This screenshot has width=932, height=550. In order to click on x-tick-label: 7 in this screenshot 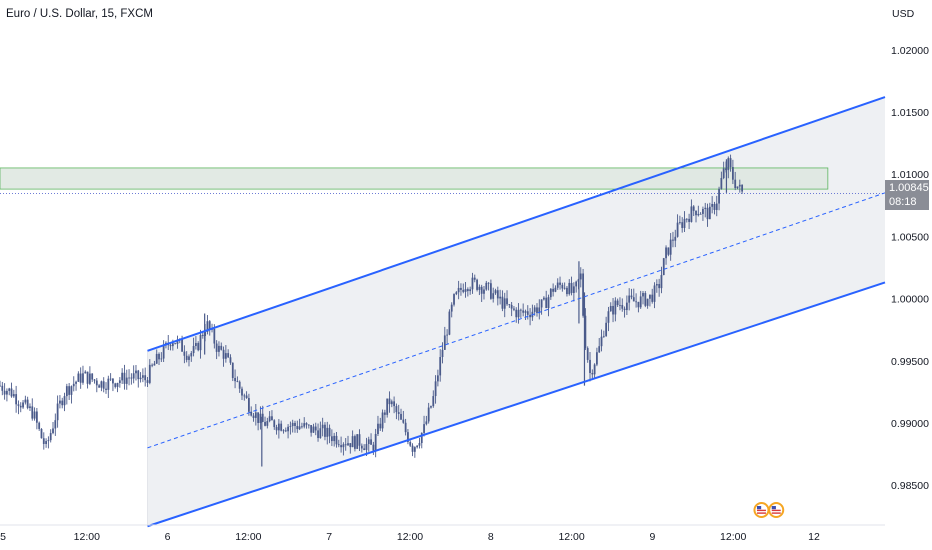, I will do `click(329, 537)`.